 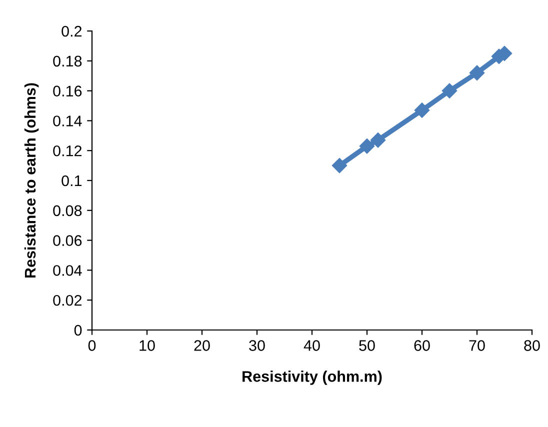 What do you see at coordinates (67, 240) in the screenshot?
I see `y-tick-label: 0.06` at bounding box center [67, 240].